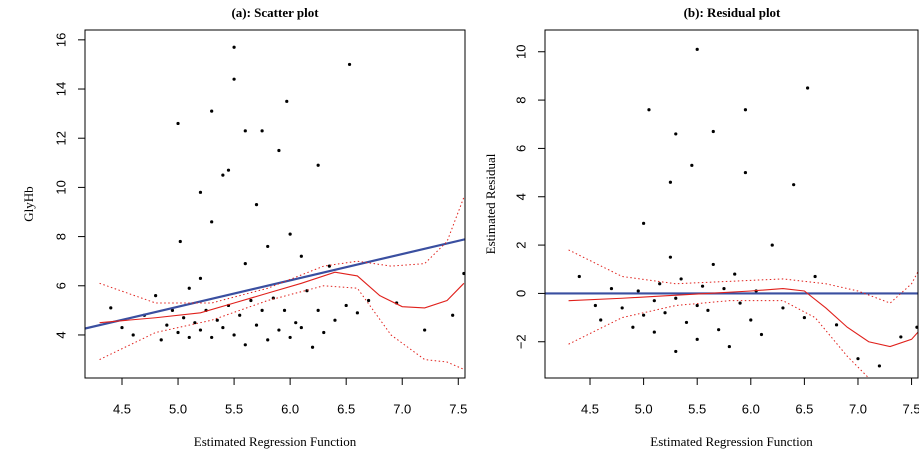 Image resolution: width=919 pixels, height=456 pixels. What do you see at coordinates (520, 244) in the screenshot?
I see `y-tick-label: 2` at bounding box center [520, 244].